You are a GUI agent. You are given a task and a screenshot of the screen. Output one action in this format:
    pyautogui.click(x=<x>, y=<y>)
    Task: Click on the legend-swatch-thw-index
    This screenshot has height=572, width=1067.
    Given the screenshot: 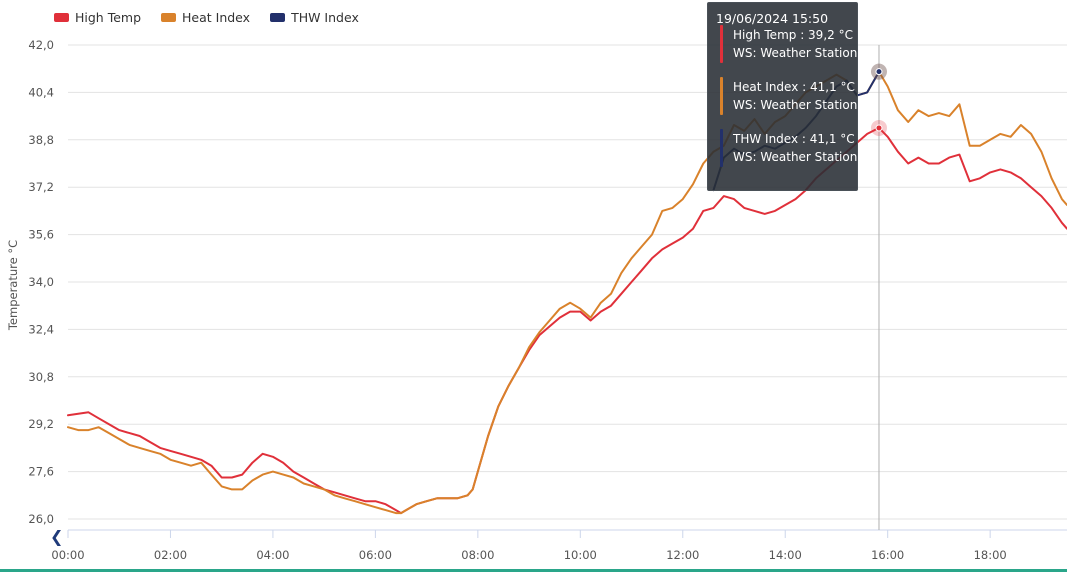 What is the action you would take?
    pyautogui.click(x=278, y=17)
    